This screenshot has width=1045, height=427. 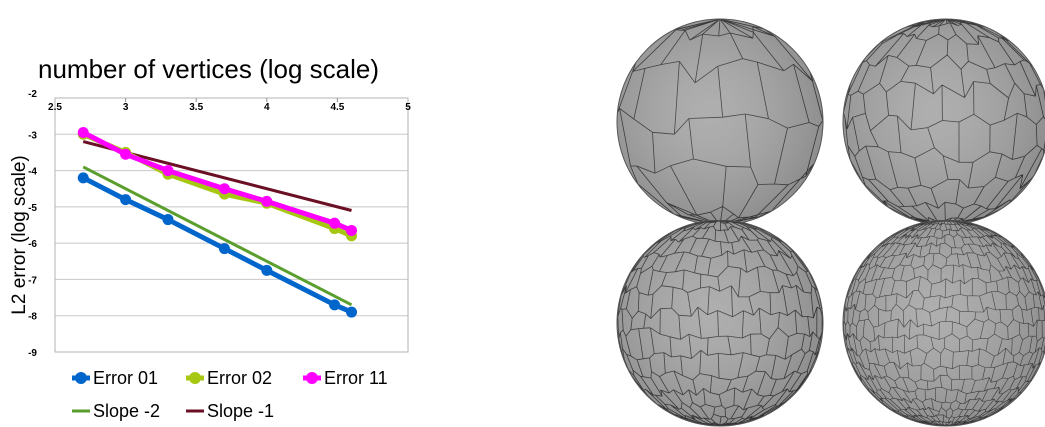 What do you see at coordinates (55, 107) in the screenshot?
I see `x-tick-label: 2.5` at bounding box center [55, 107].